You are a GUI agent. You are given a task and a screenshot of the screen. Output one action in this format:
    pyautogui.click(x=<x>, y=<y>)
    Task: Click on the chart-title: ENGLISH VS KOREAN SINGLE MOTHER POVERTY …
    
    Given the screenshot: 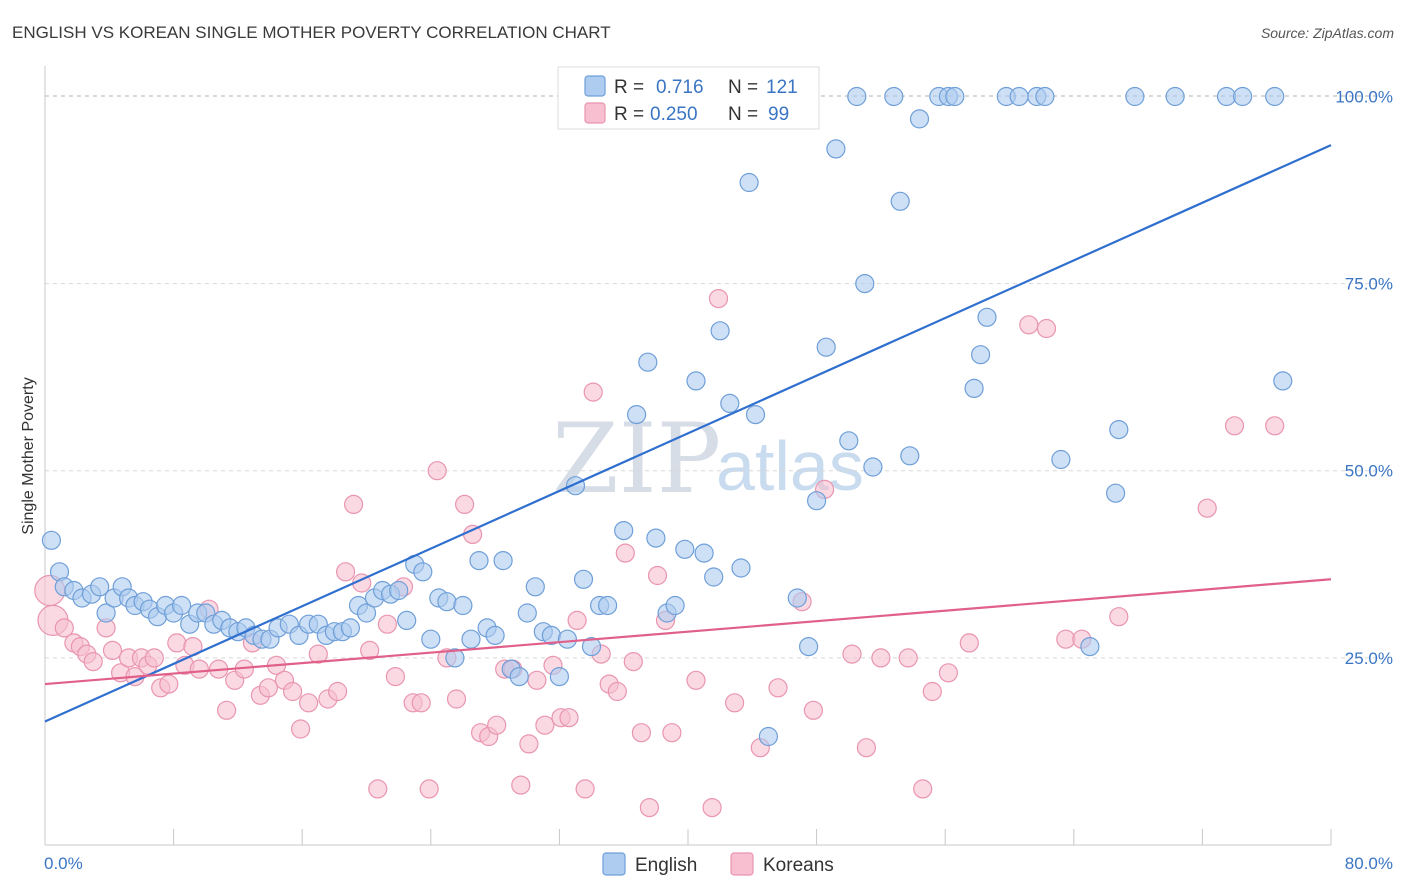 What is the action you would take?
    pyautogui.click(x=311, y=32)
    